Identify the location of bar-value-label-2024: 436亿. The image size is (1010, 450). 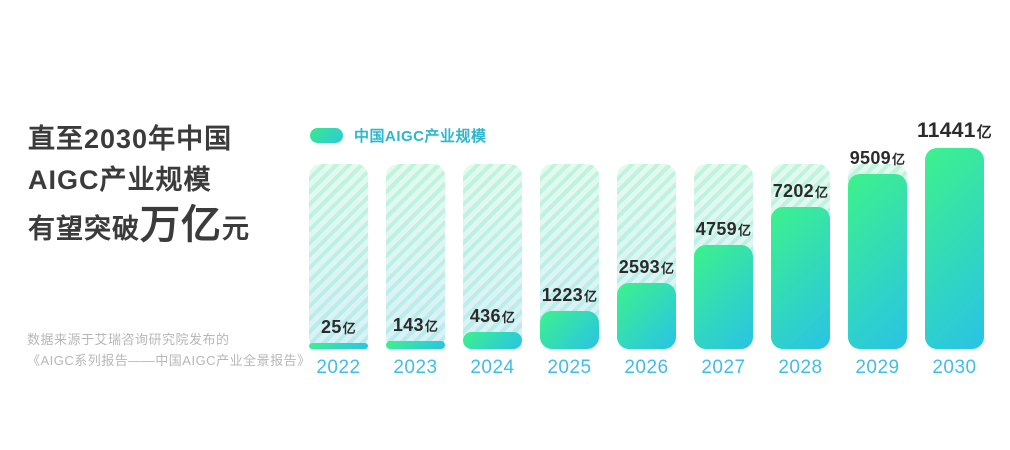
(492, 316).